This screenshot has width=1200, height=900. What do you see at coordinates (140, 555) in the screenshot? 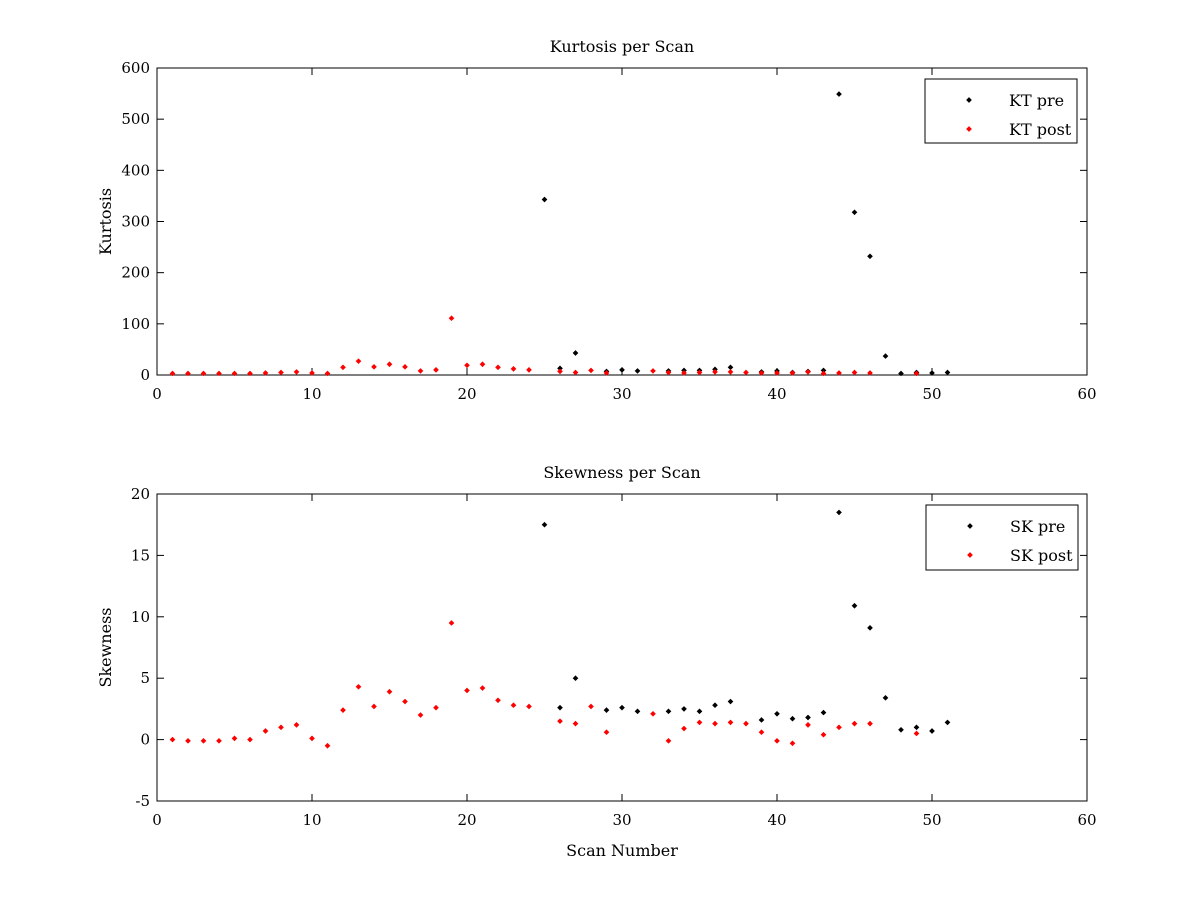
I see `y-tick-label: 15` at bounding box center [140, 555].